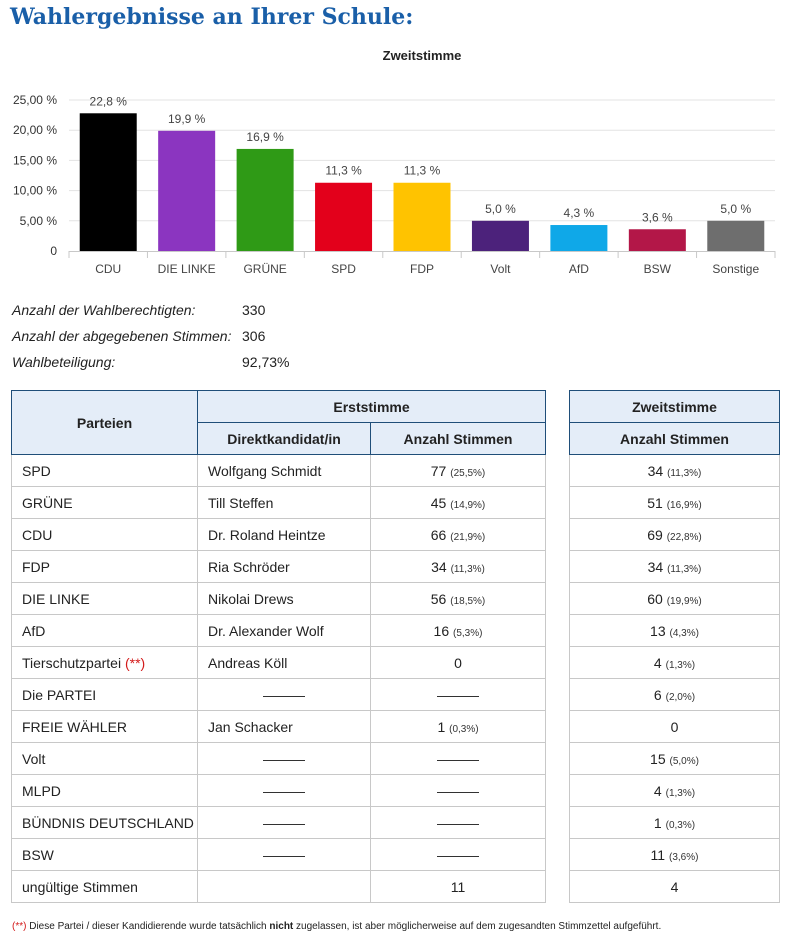  Describe the element at coordinates (104, 694) in the screenshot. I see `partei-cell: Die PARTEI` at that location.